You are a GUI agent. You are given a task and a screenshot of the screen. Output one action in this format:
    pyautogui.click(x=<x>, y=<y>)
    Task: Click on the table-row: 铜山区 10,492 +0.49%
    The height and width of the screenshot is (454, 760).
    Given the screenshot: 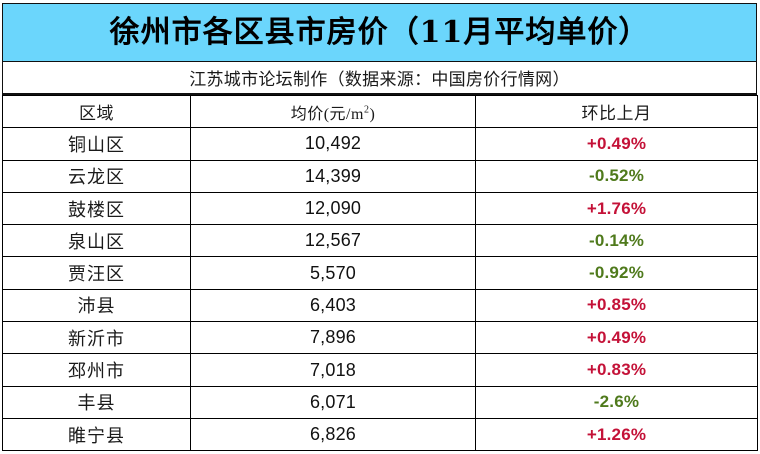 What is the action you would take?
    pyautogui.click(x=380, y=144)
    